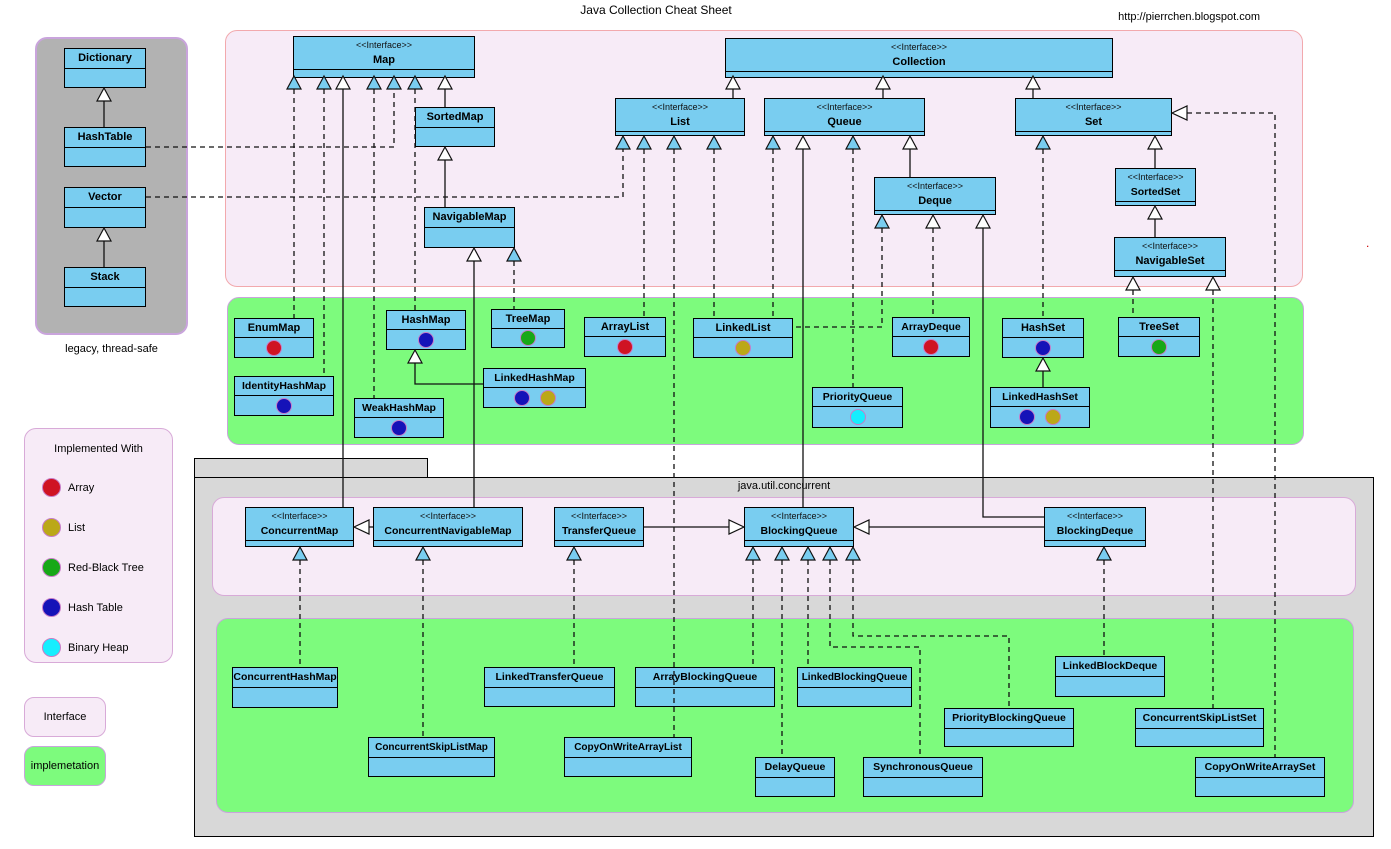 The image size is (1391, 849). What do you see at coordinates (455, 127) in the screenshot?
I see `interface-sortedmap: SortedMap` at bounding box center [455, 127].